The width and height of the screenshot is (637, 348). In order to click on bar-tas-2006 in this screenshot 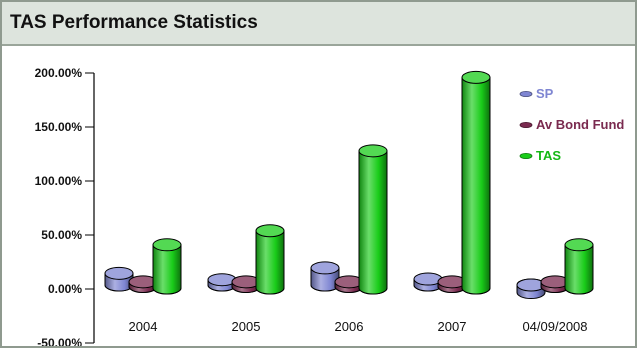, I will do `click(373, 219)`.